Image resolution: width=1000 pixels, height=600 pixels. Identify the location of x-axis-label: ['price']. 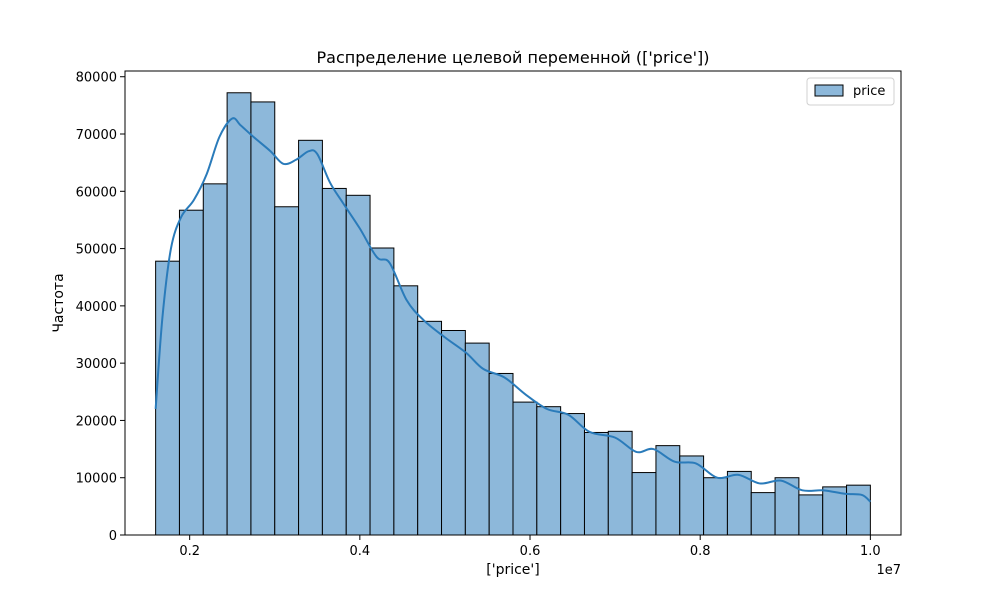
(512, 570).